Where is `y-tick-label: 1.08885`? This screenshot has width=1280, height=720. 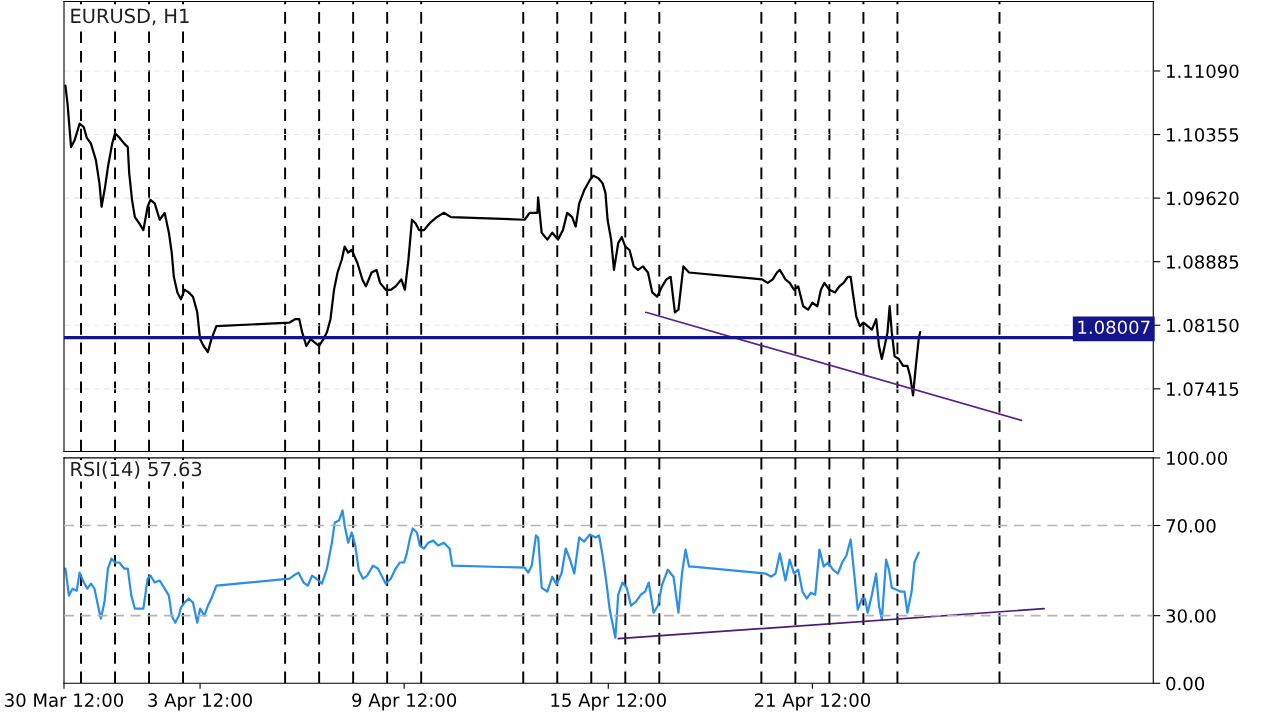
y-tick-label: 1.08885 is located at coordinates (1203, 262).